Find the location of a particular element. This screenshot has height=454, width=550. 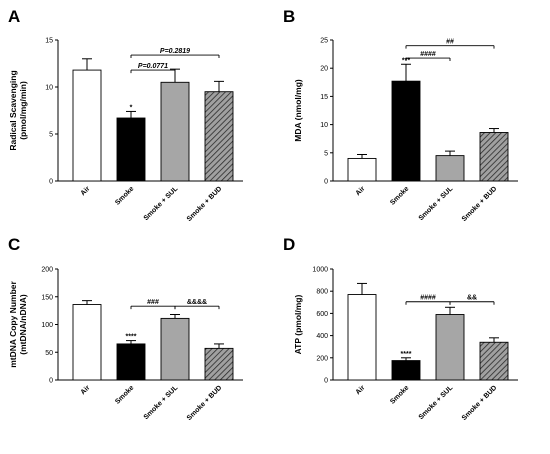

bracket-label: ## is located at coordinates (450, 42).